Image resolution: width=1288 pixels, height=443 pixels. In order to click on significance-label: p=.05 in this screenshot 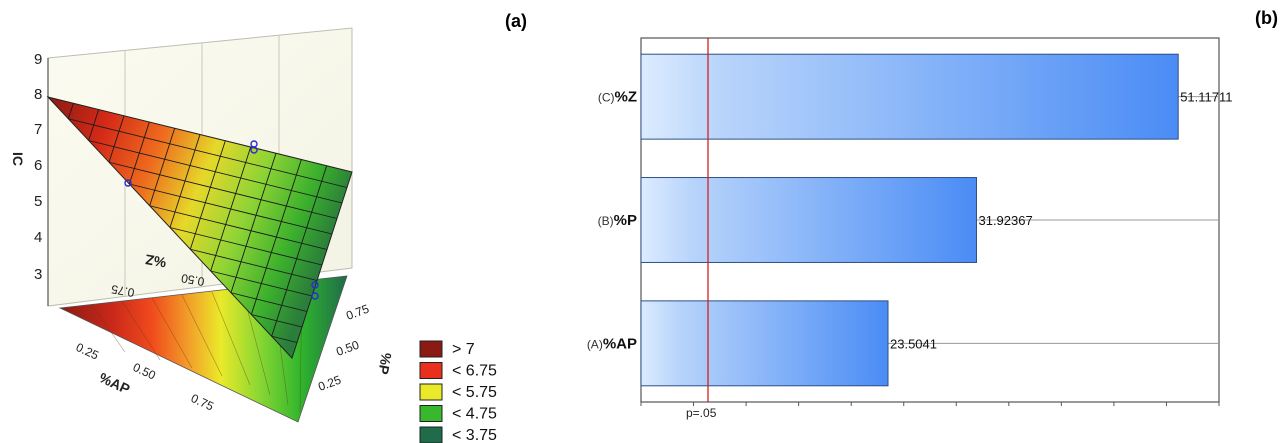, I will do `click(701, 413)`.